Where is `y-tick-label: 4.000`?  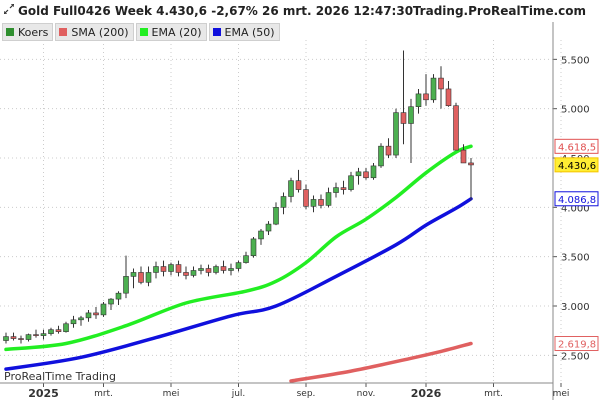
y-tick-label: 4.000 is located at coordinates (575, 208).